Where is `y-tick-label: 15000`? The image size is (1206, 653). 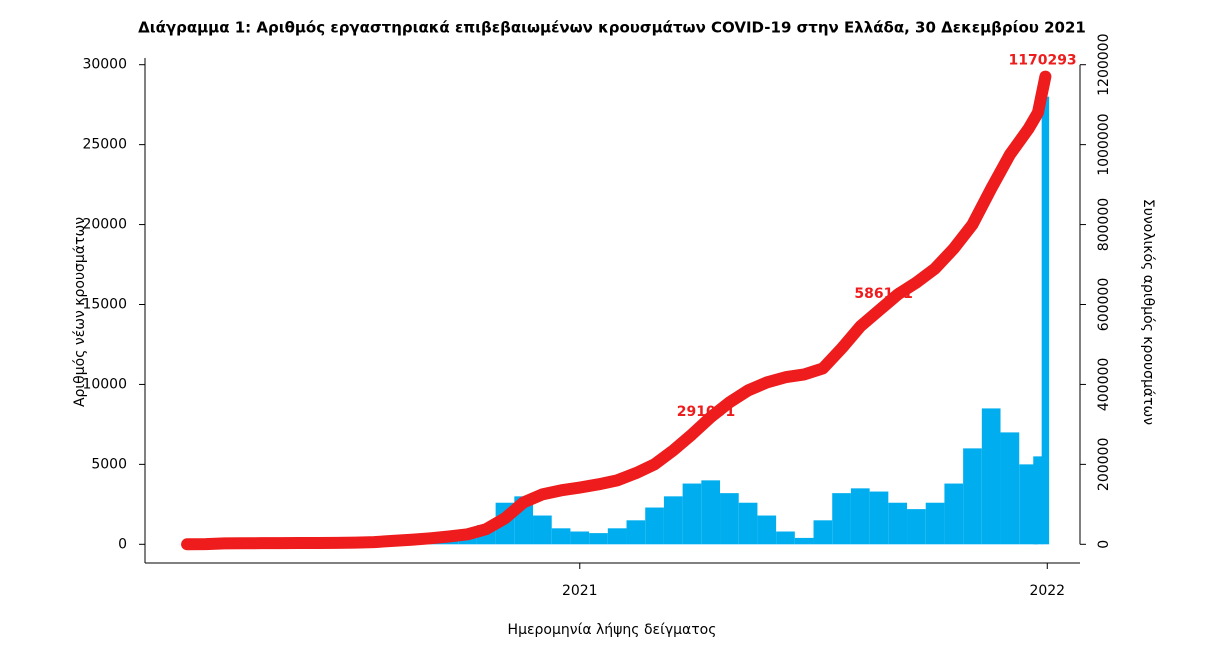
y-tick-label: 15000 is located at coordinates (104, 305).